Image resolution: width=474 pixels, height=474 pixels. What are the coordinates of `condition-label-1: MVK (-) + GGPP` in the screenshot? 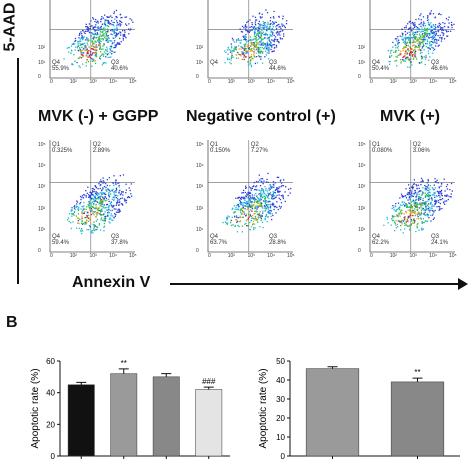 It's located at (98, 116).